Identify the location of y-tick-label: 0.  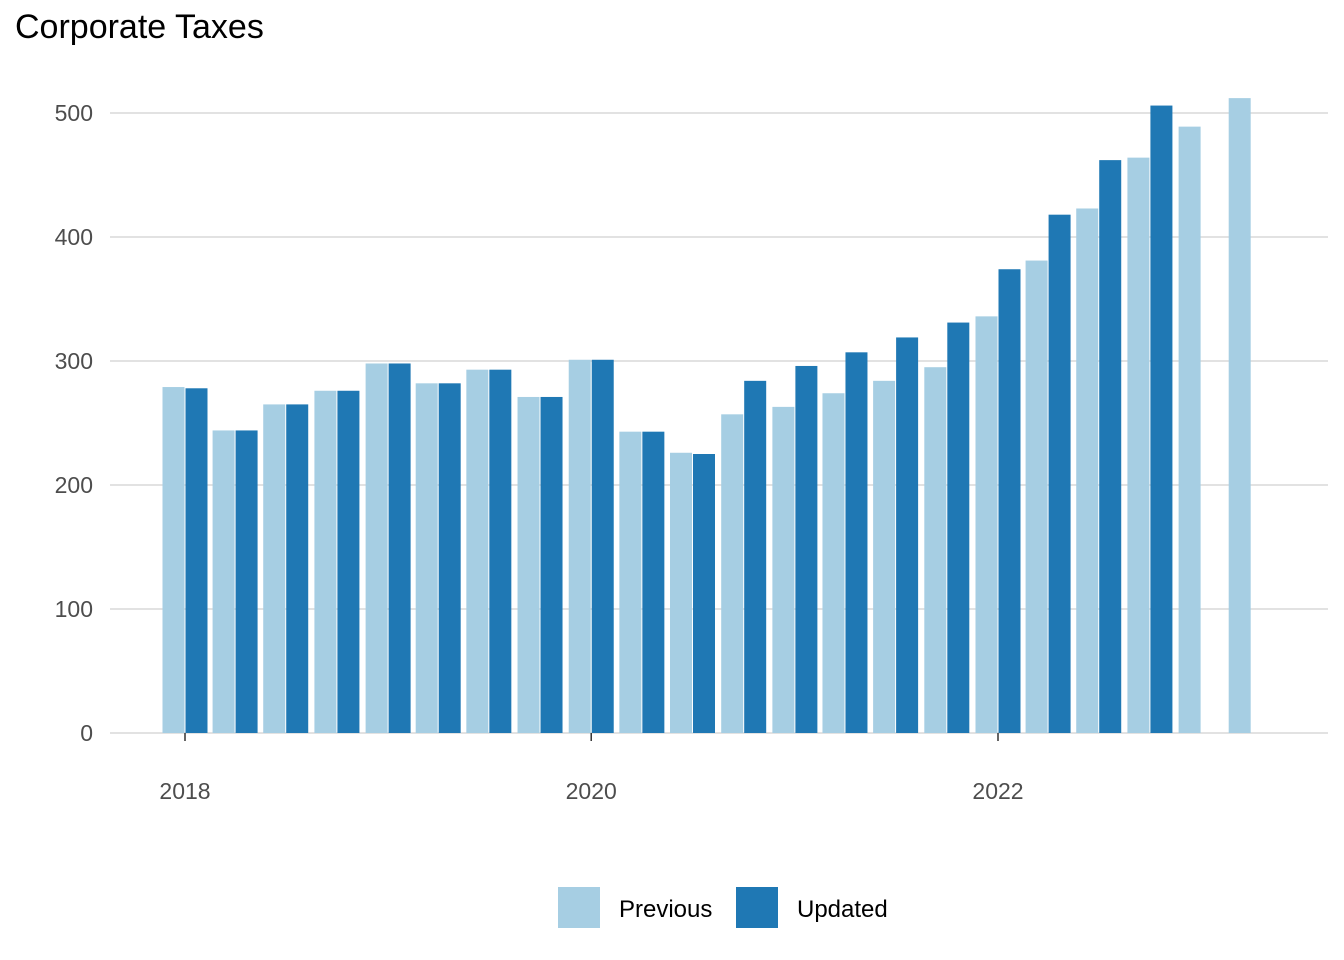
(86, 733).